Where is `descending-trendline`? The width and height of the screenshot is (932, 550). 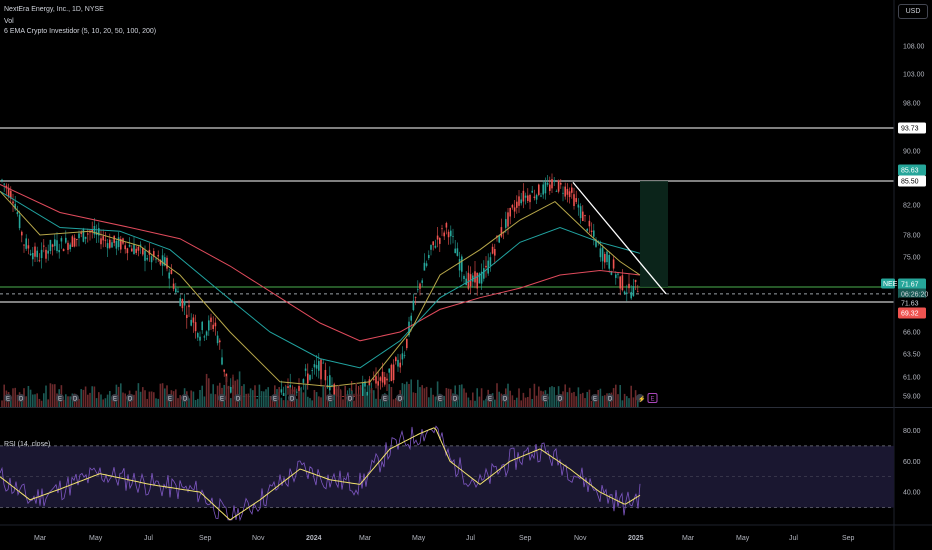
descending-trendline is located at coordinates (619, 238).